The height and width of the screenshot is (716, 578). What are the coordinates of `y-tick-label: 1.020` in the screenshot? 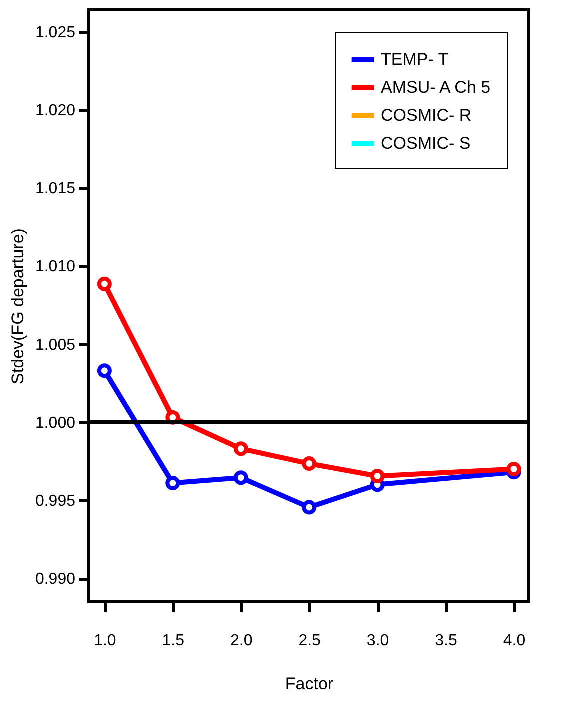 It's located at (55, 111).